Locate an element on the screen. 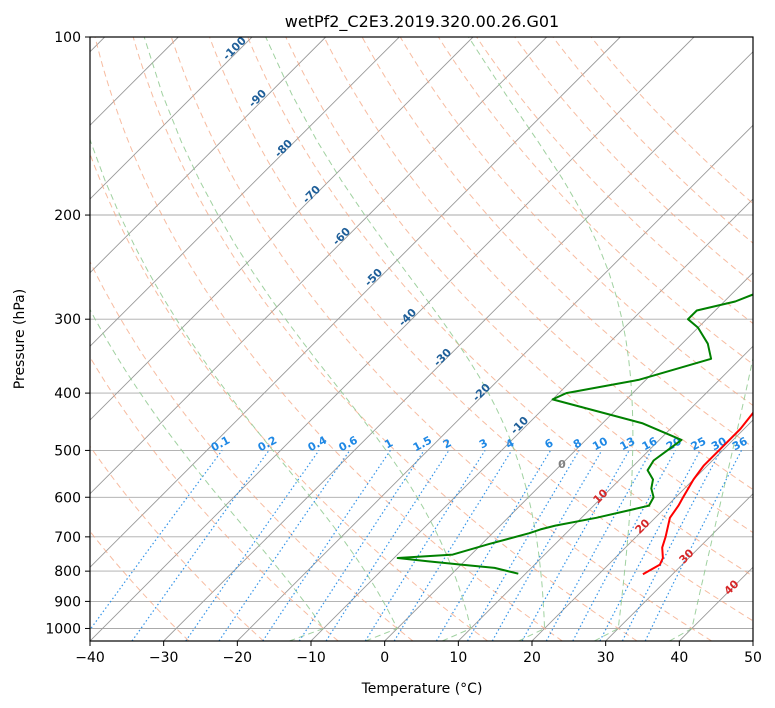 The width and height of the screenshot is (775, 708). x-tick-label: 30 is located at coordinates (606, 658).